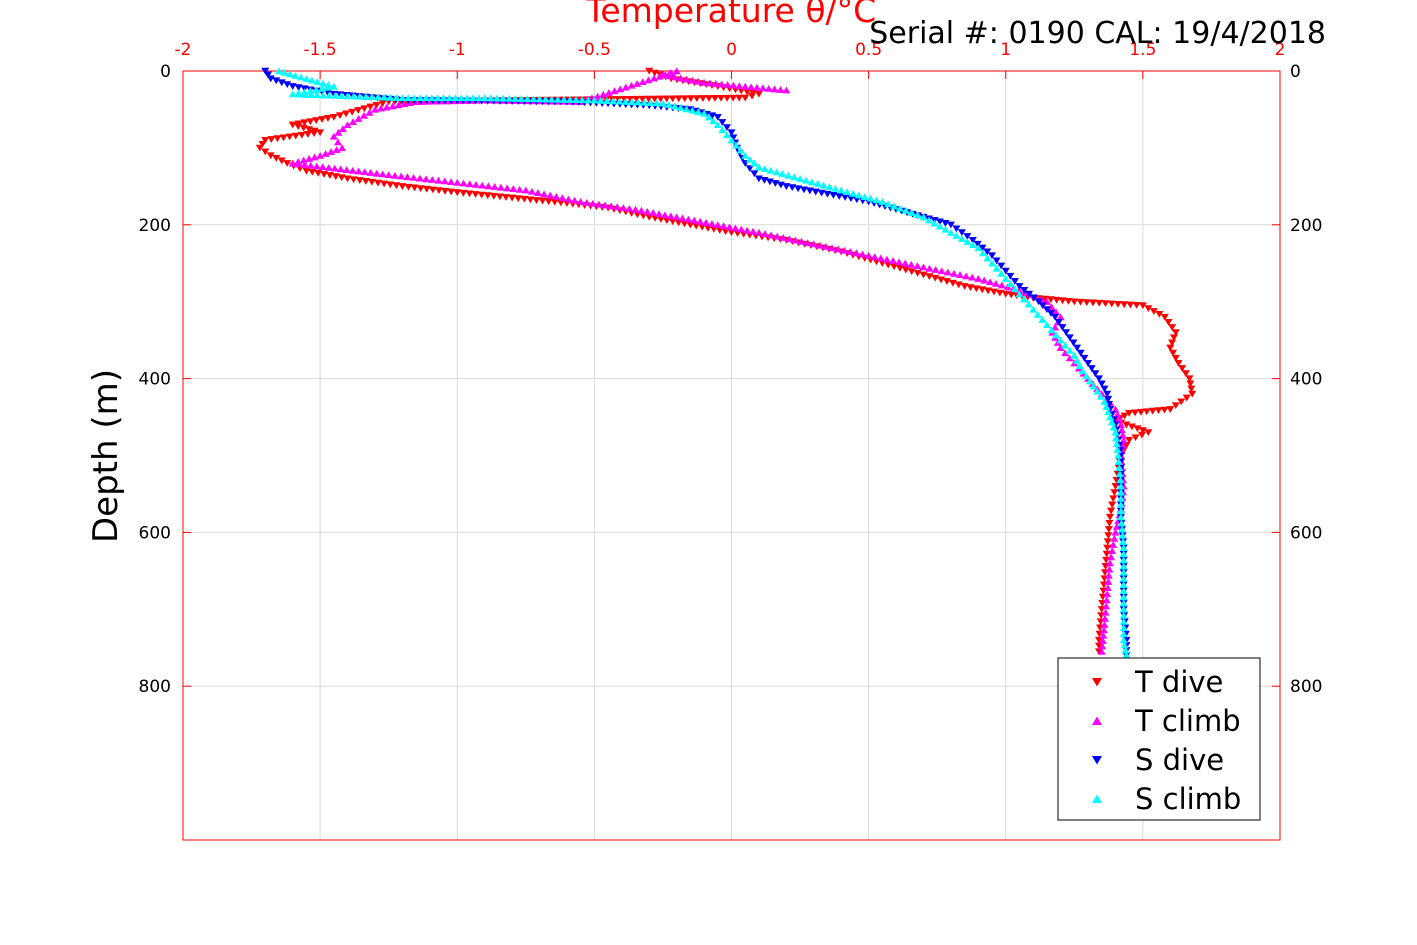  Describe the element at coordinates (868, 50) in the screenshot. I see `x-tick-label: 0.5` at that location.